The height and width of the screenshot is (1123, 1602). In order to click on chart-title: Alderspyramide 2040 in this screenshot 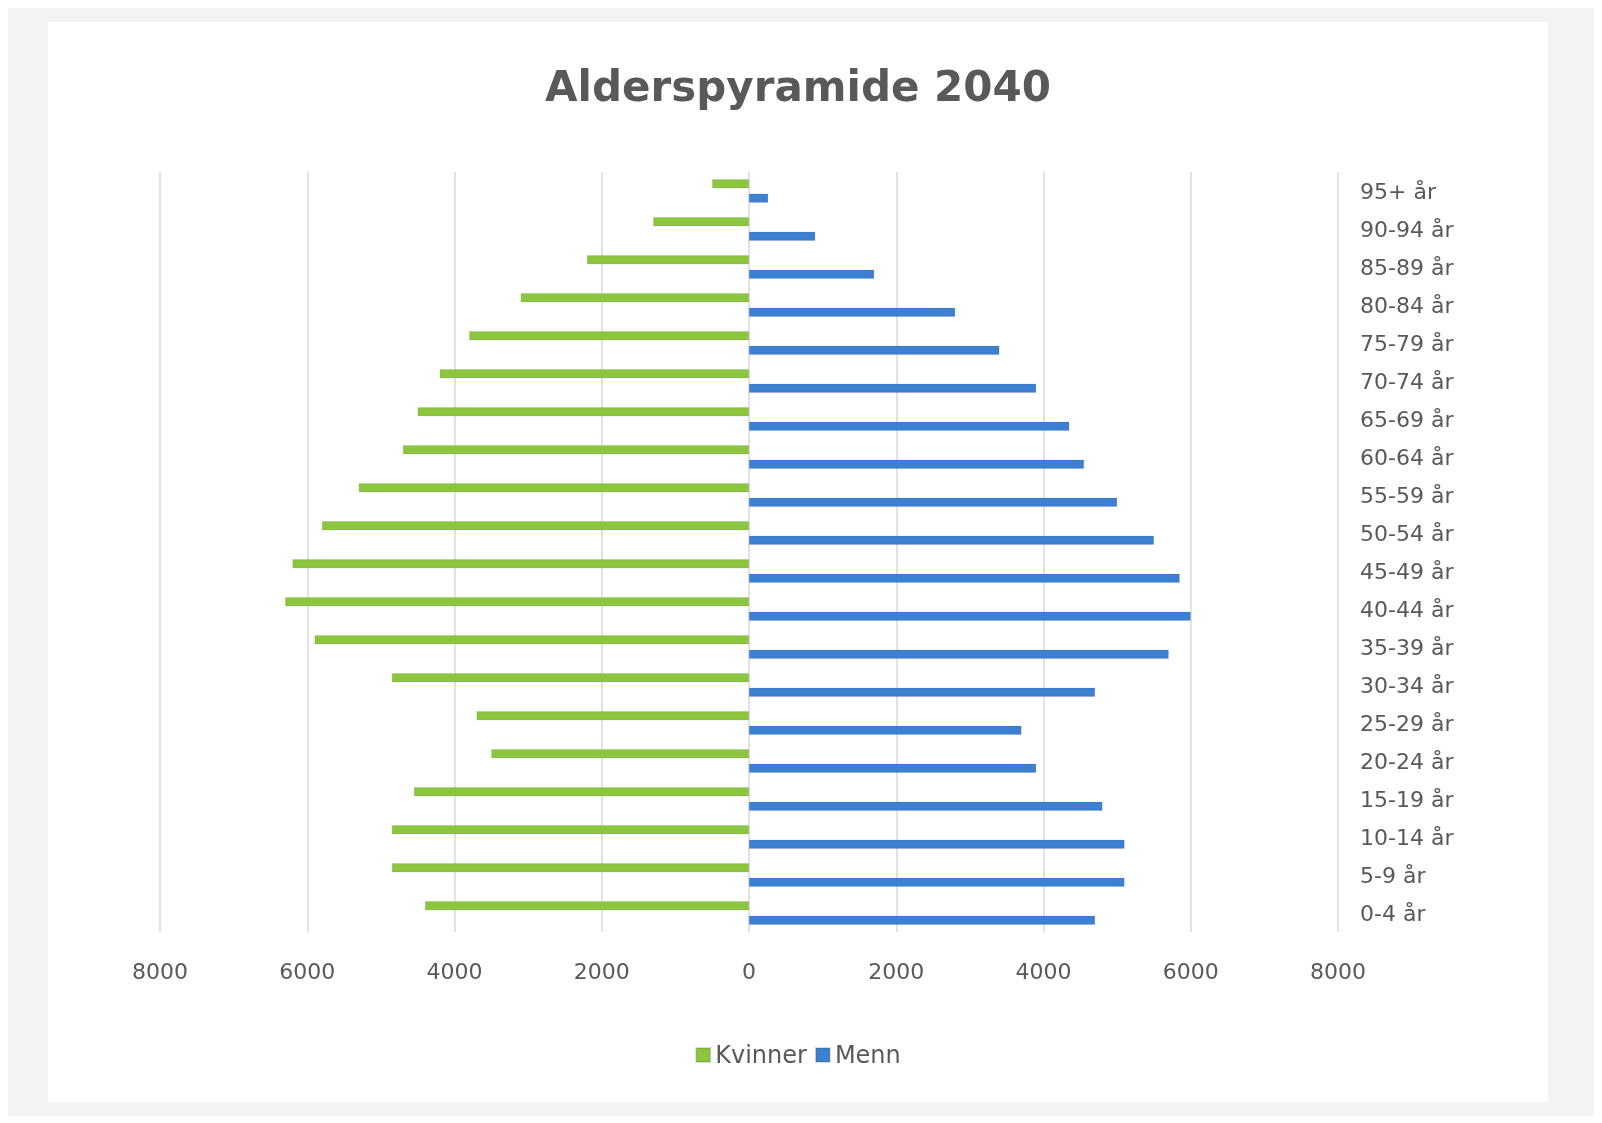, I will do `click(798, 86)`.